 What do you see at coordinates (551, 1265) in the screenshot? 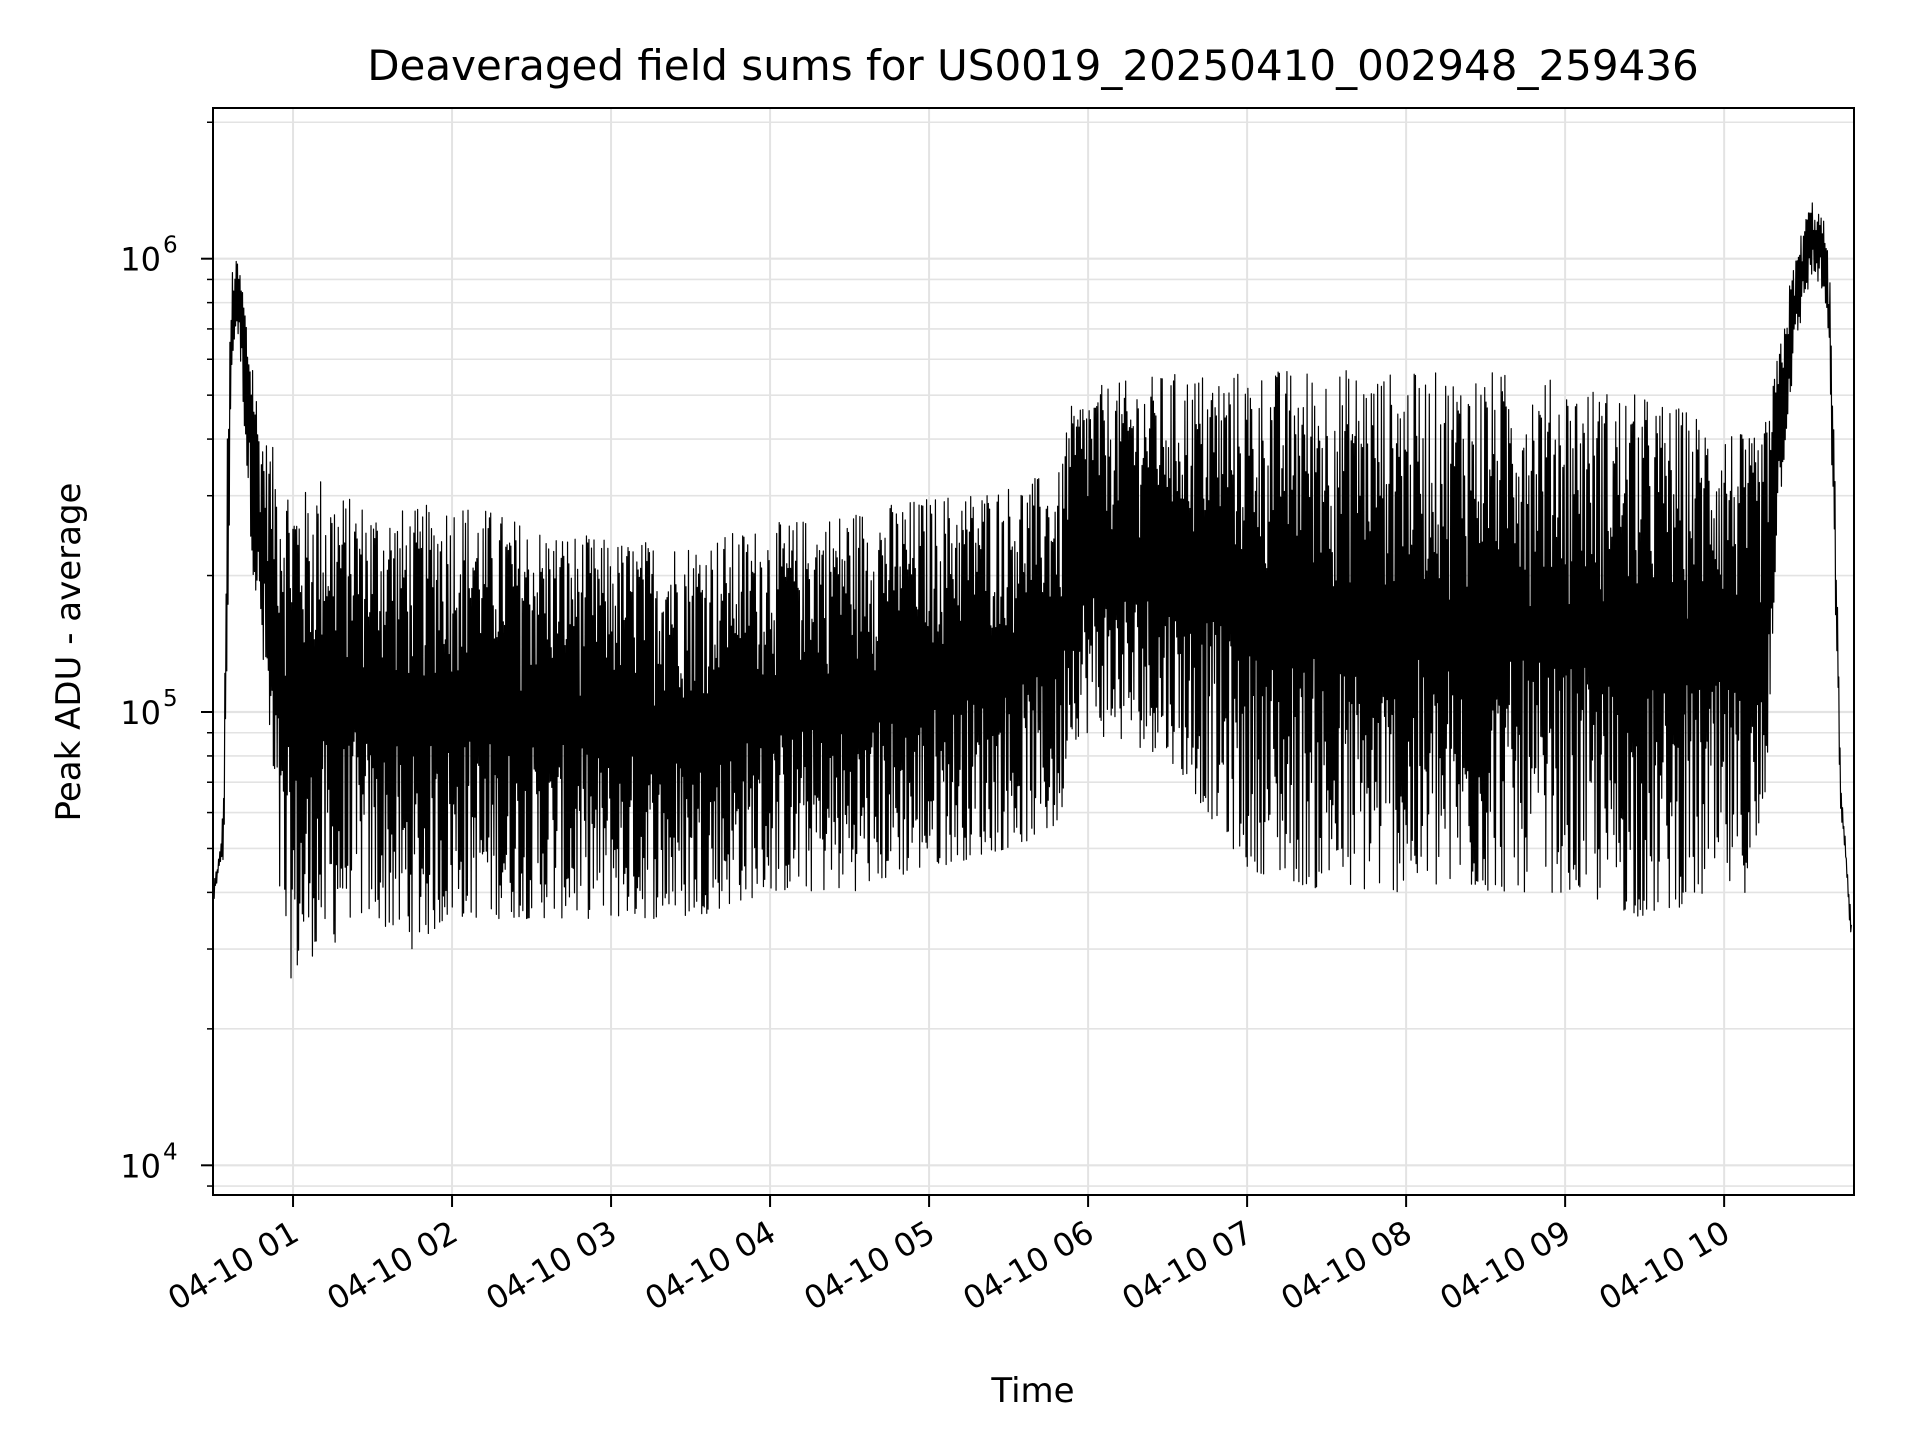
I see `x-tick-label: 04-10 03` at bounding box center [551, 1265].